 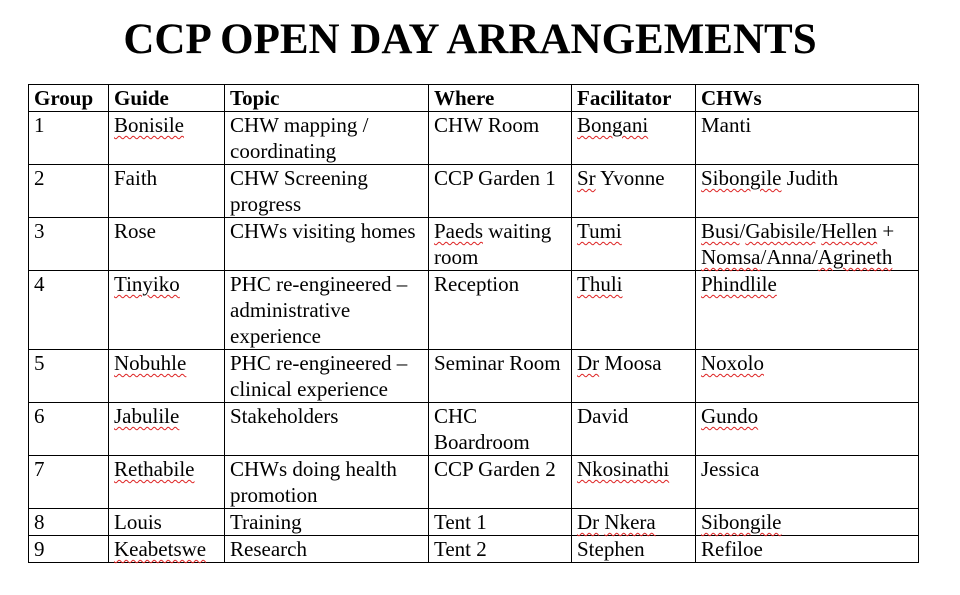 I want to click on cell-text: Stephen, so click(x=611, y=549).